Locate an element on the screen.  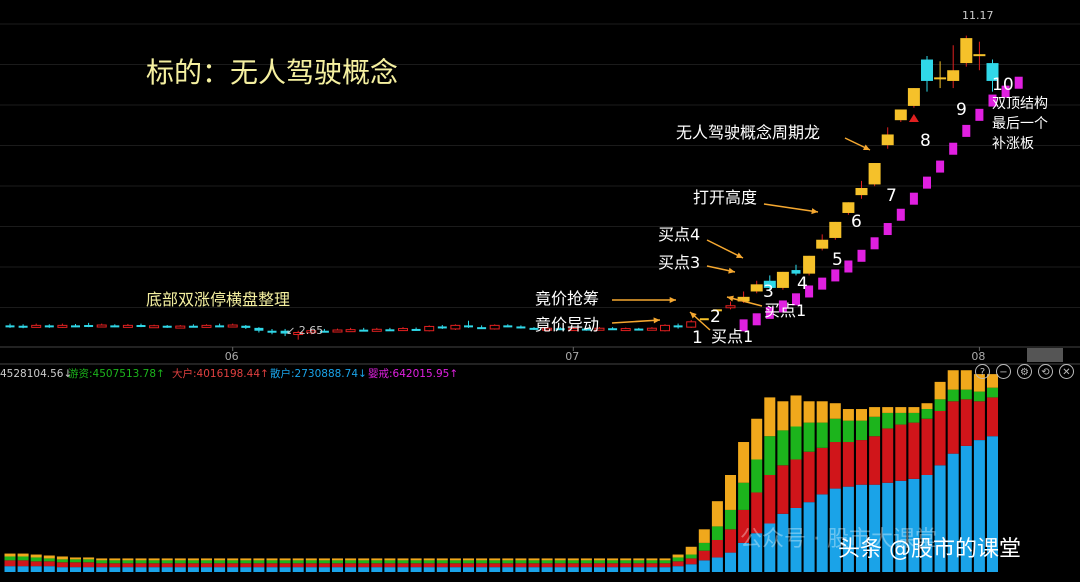
close-icon: ✕ is located at coordinates (1066, 371).